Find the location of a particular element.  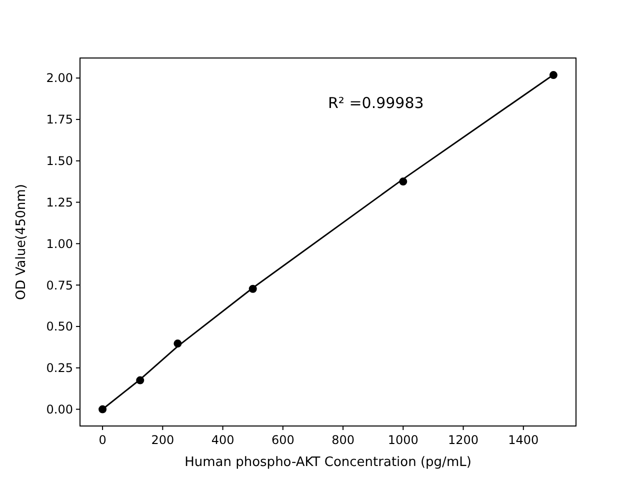

annotation: R² =0.99983 is located at coordinates (376, 103).